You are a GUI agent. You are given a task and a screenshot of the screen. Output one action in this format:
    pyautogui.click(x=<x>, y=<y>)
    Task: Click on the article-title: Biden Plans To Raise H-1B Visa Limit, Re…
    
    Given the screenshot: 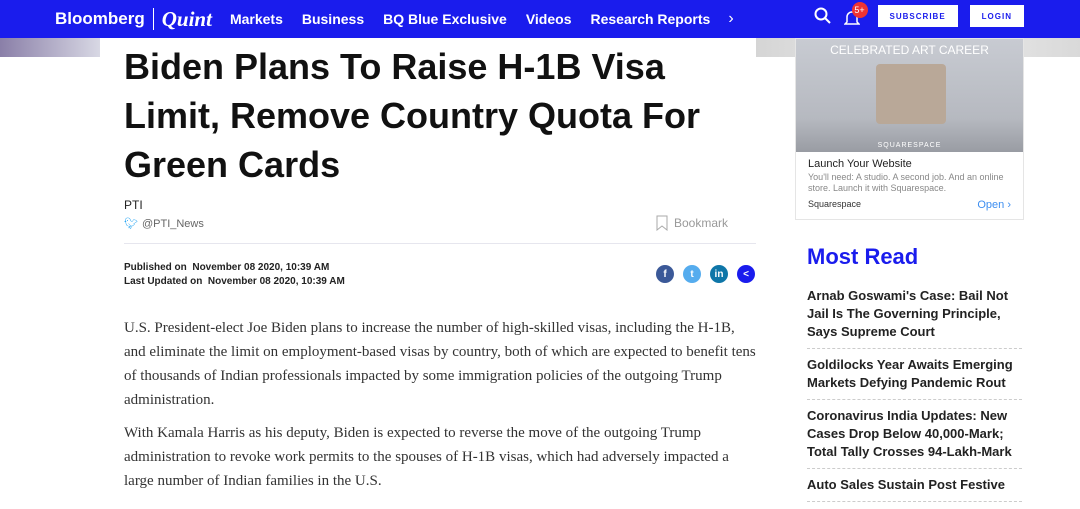 What is the action you would take?
    pyautogui.click(x=412, y=115)
    